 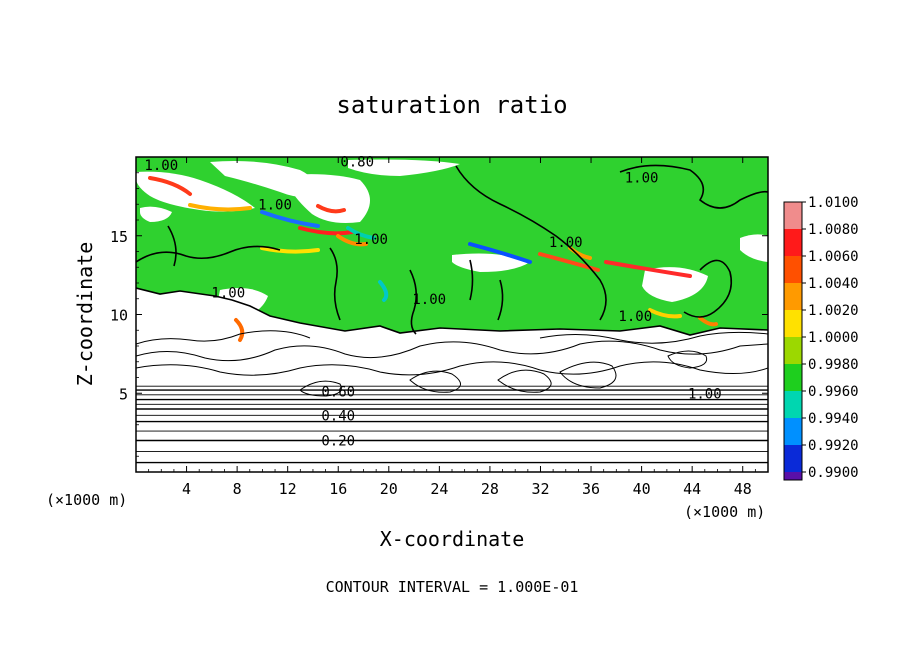 I want to click on x-tick-label: 36, so click(x=591, y=489).